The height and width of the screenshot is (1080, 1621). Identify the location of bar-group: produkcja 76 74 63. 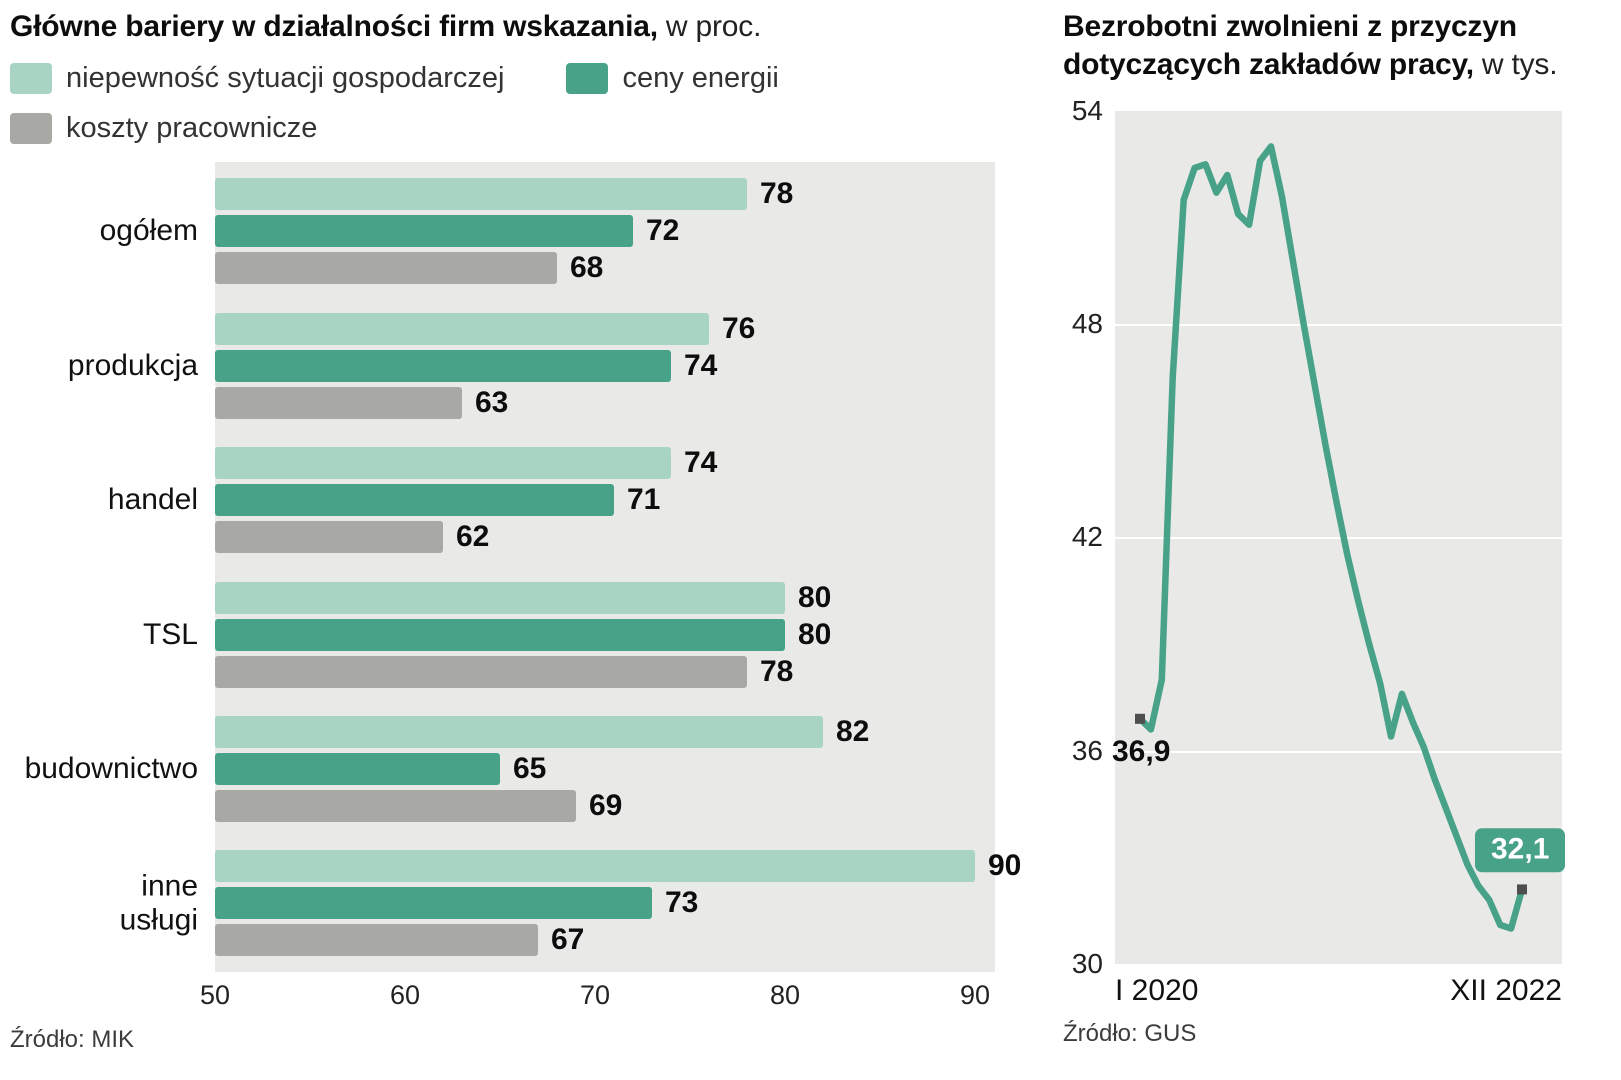
(531, 365).